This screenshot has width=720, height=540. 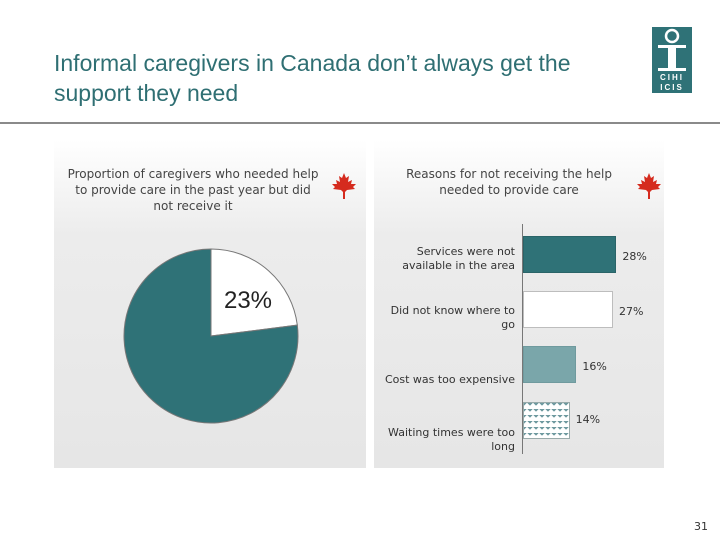 I want to click on pie-slice-label: 23%, so click(x=248, y=300).